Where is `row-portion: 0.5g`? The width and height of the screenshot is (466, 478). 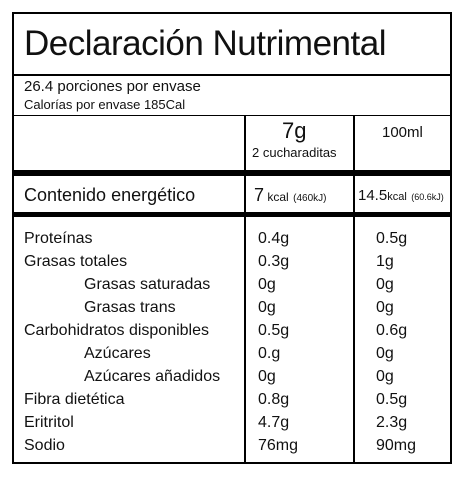 row-portion: 0.5g is located at coordinates (274, 330).